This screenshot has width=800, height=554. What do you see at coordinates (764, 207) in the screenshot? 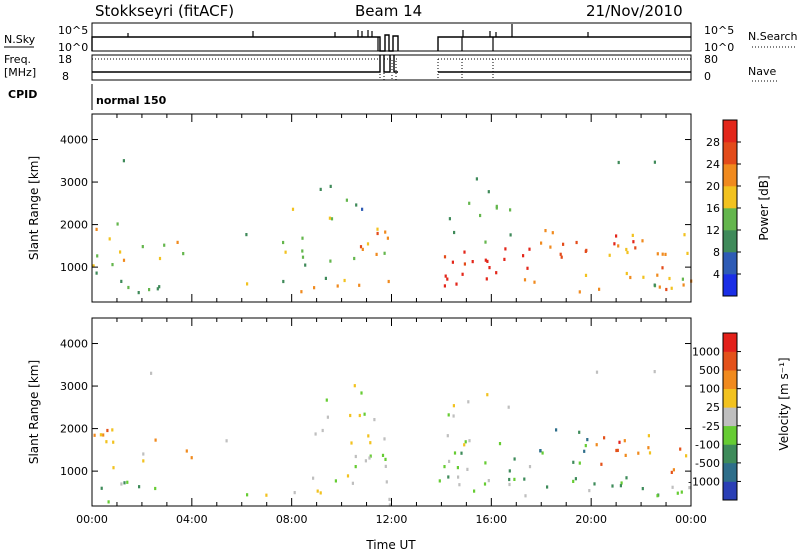
I see `power-colorbar-title: Power [dB]` at bounding box center [764, 207].